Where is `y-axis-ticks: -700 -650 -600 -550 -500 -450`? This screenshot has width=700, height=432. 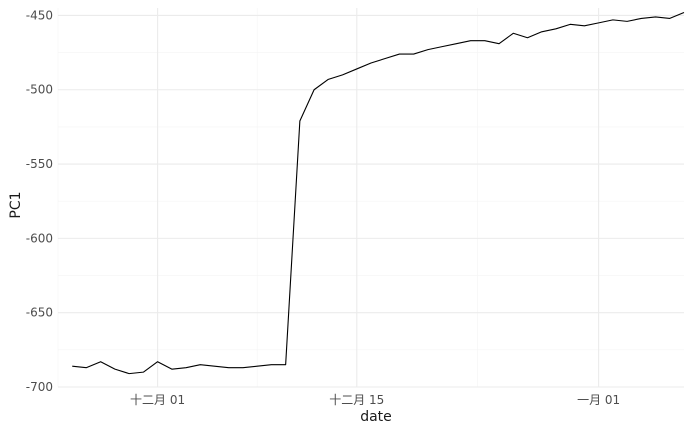
y-axis-ticks: -700 -650 -600 -550 -500 -450 is located at coordinates (39, 201).